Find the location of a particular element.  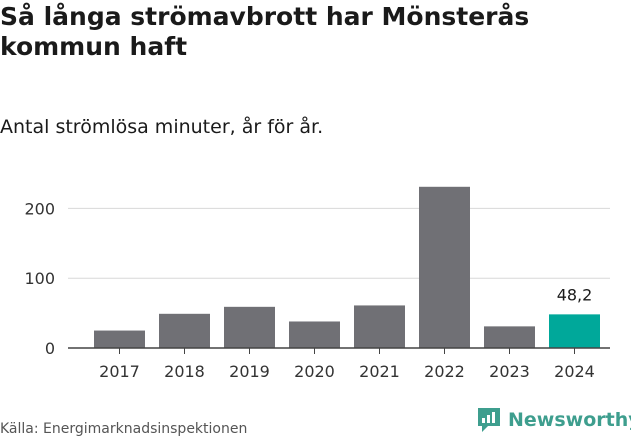

chart-subtitle: Antal strömlösa minuter, år för år. is located at coordinates (162, 127).